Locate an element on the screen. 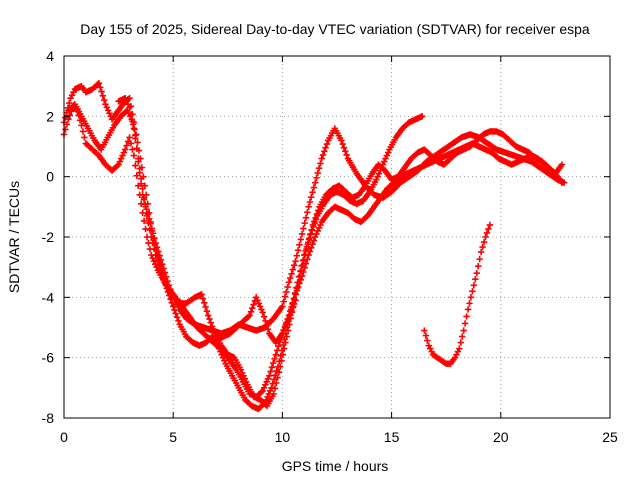 The height and width of the screenshot is (480, 640). y-tick-label: -4 is located at coordinates (48, 297).